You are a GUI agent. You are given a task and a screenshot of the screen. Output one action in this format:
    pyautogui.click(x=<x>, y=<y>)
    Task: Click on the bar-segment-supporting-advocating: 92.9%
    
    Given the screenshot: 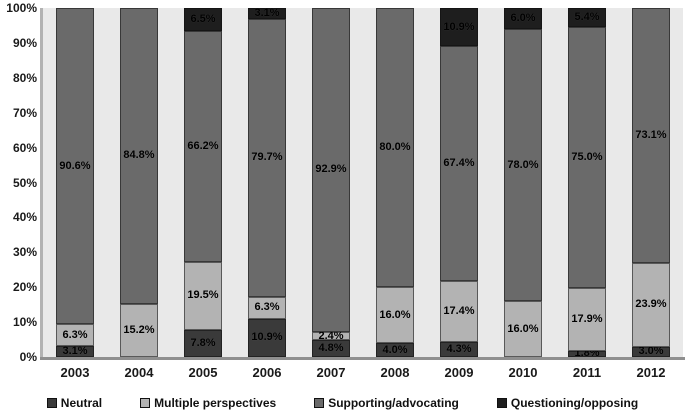 What is the action you would take?
    pyautogui.click(x=331, y=169)
    